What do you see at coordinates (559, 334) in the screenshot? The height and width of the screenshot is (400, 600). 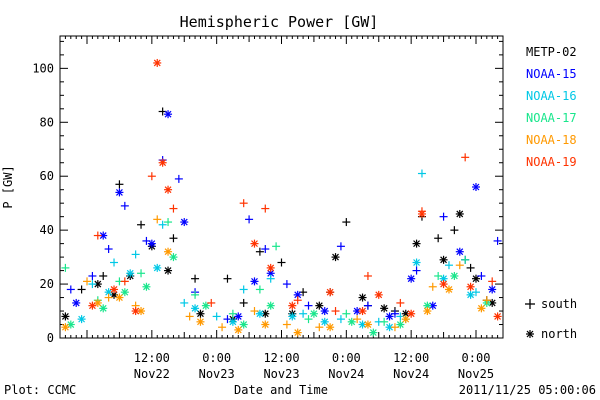 I see `marker-legend-label: north` at bounding box center [559, 334].